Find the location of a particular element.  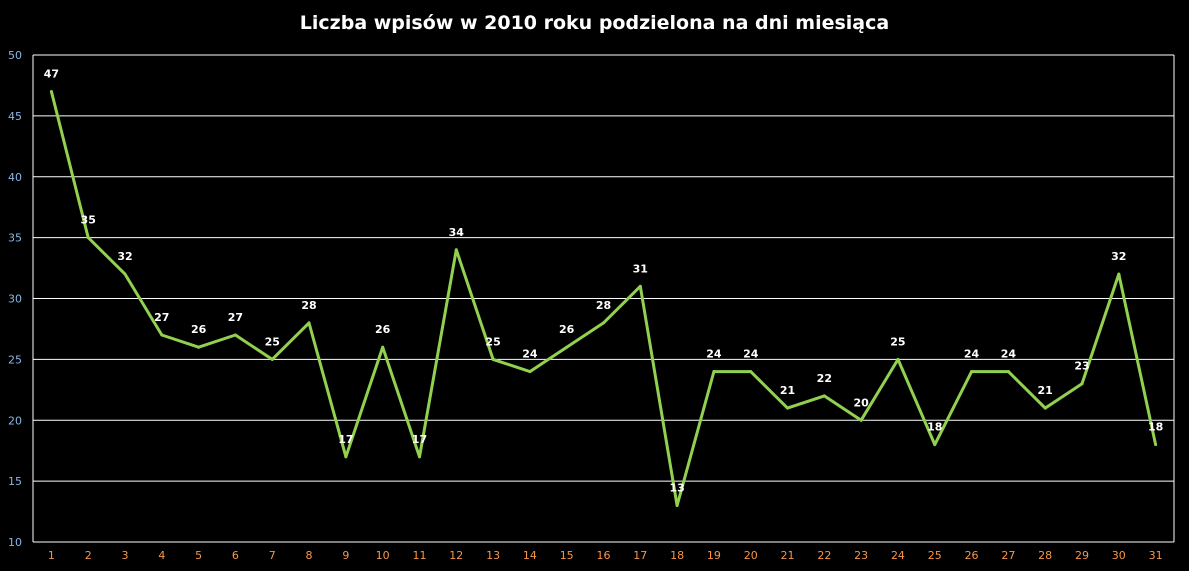

data-label: 20 is located at coordinates (861, 402).